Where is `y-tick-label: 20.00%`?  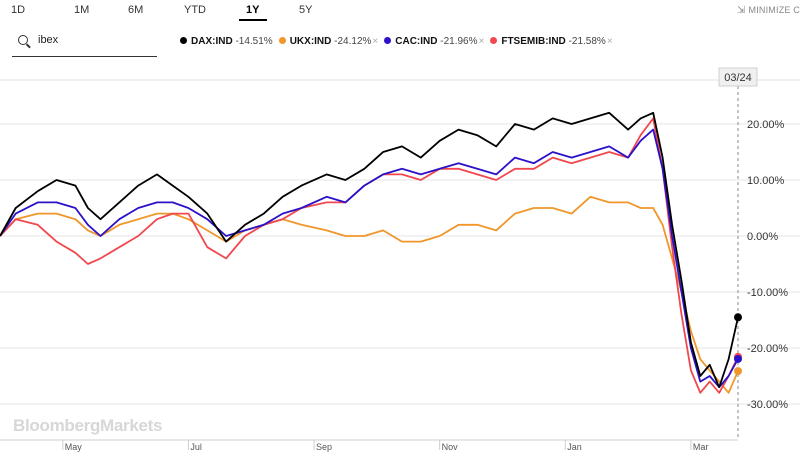
y-tick-label: 20.00% is located at coordinates (766, 125).